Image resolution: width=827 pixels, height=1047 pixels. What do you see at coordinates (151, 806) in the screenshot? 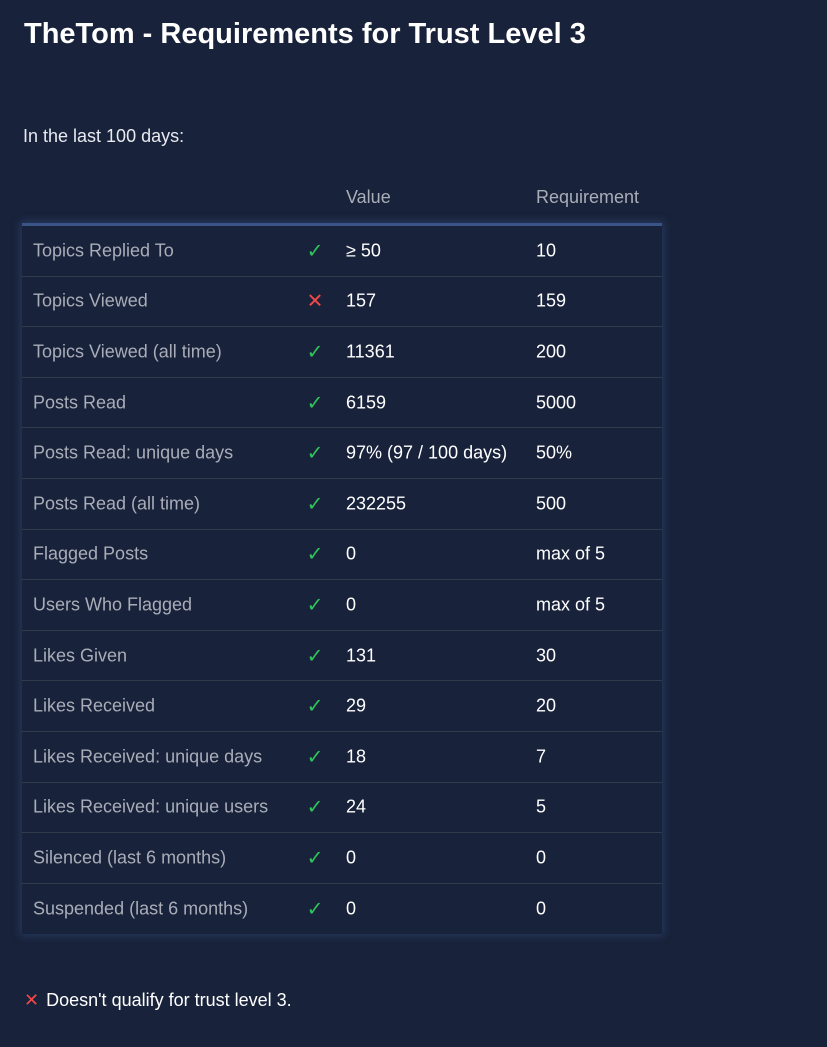
I see `requirement-label: Likes Received: unique users` at bounding box center [151, 806].